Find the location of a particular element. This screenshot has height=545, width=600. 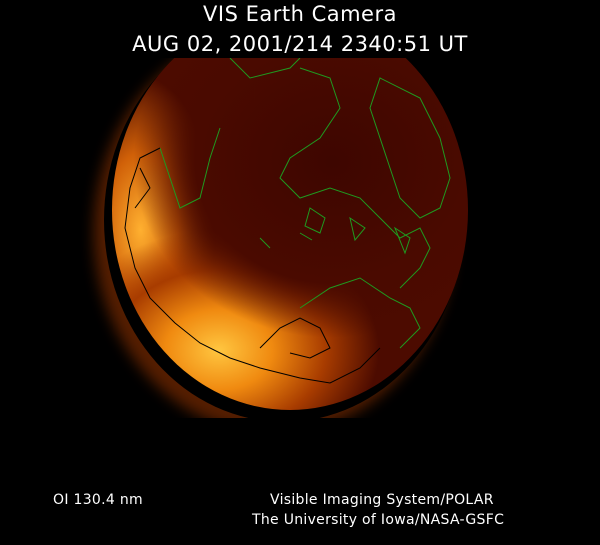

wavelength-label: OI 130.4 nm is located at coordinates (98, 500).